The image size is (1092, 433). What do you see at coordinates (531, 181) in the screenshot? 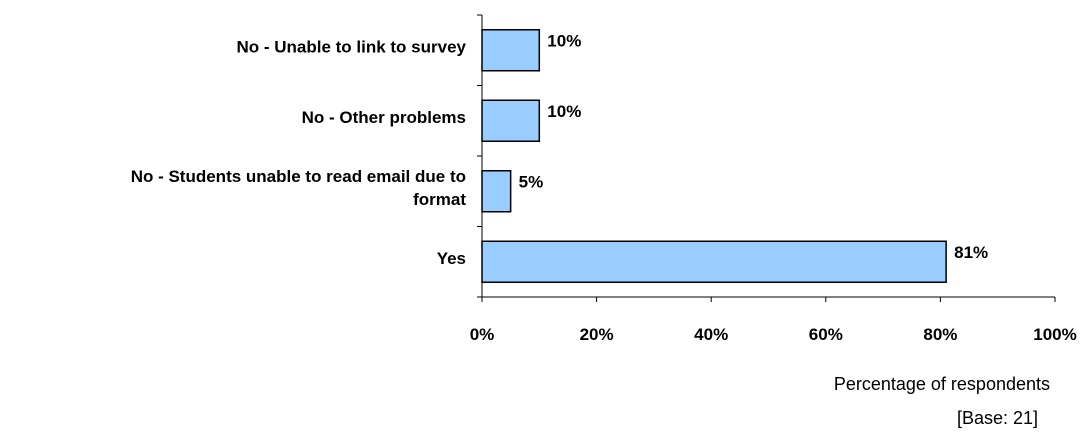
I see `data-label-2: 5%` at bounding box center [531, 181].